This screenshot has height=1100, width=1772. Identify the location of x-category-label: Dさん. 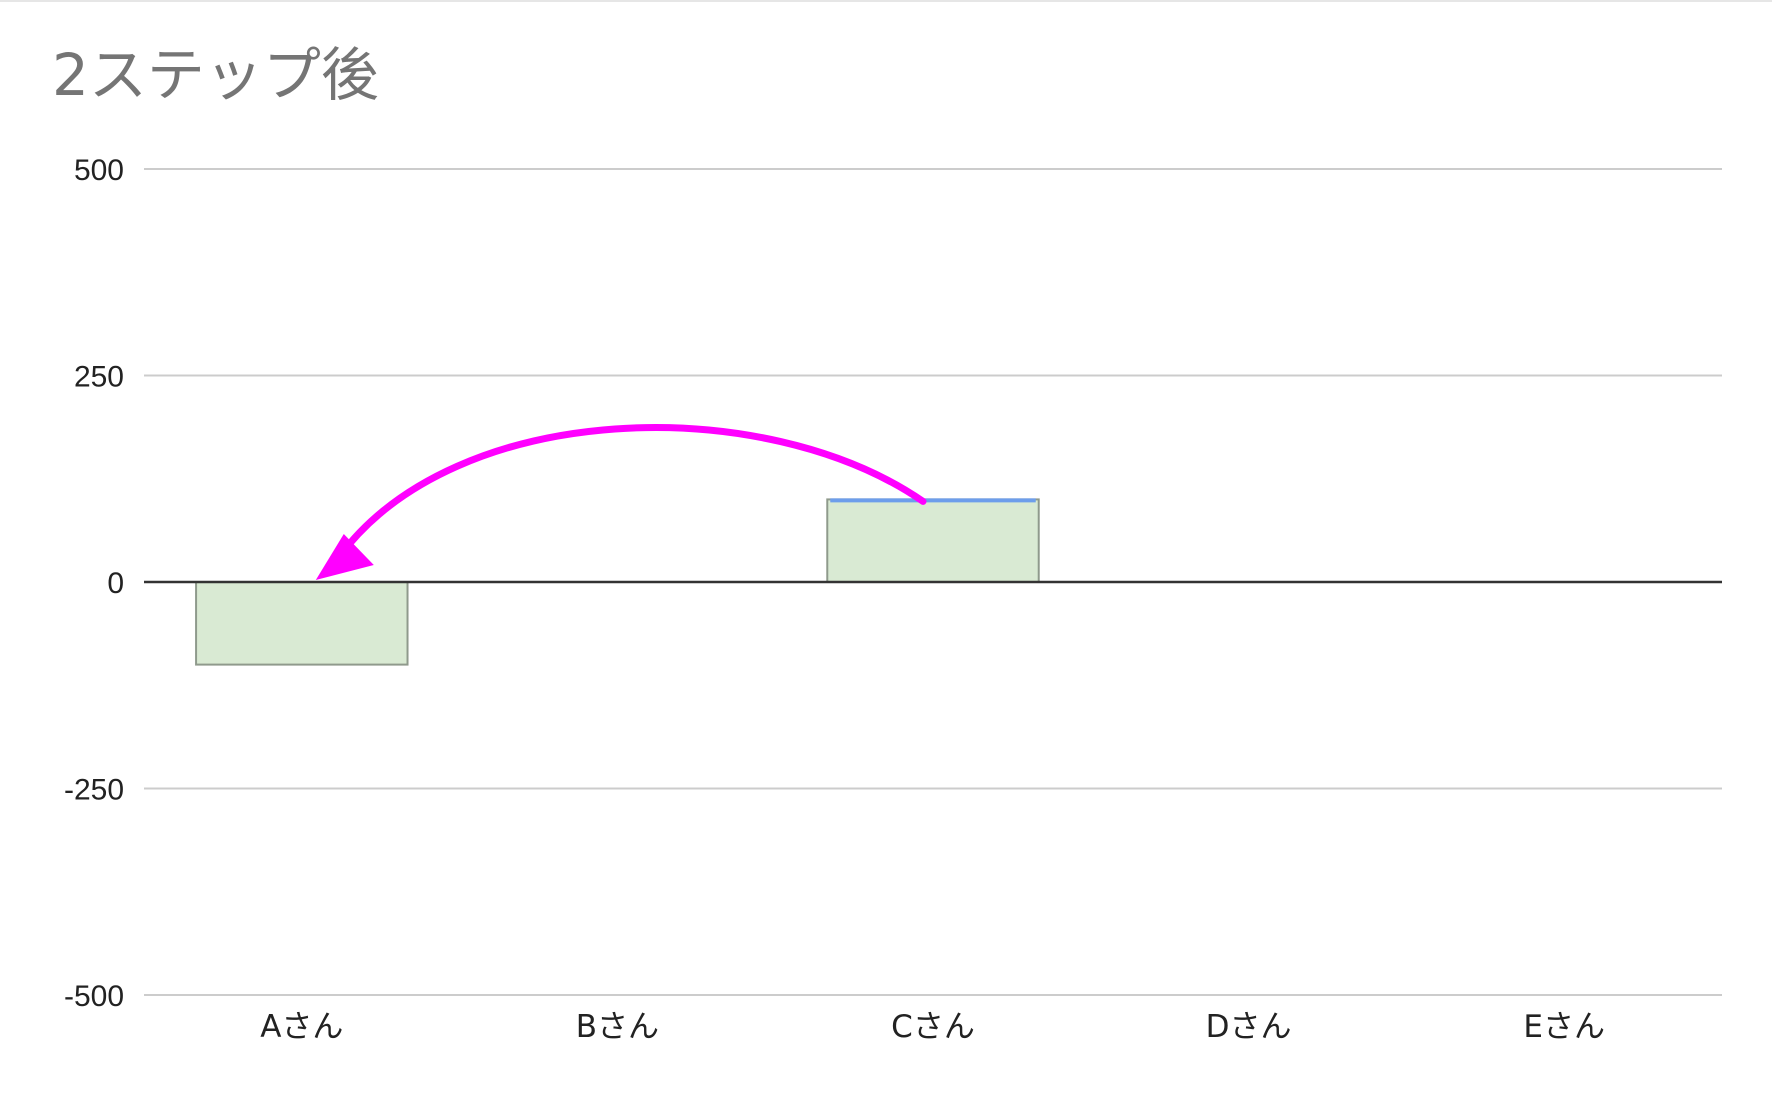
(1249, 1027).